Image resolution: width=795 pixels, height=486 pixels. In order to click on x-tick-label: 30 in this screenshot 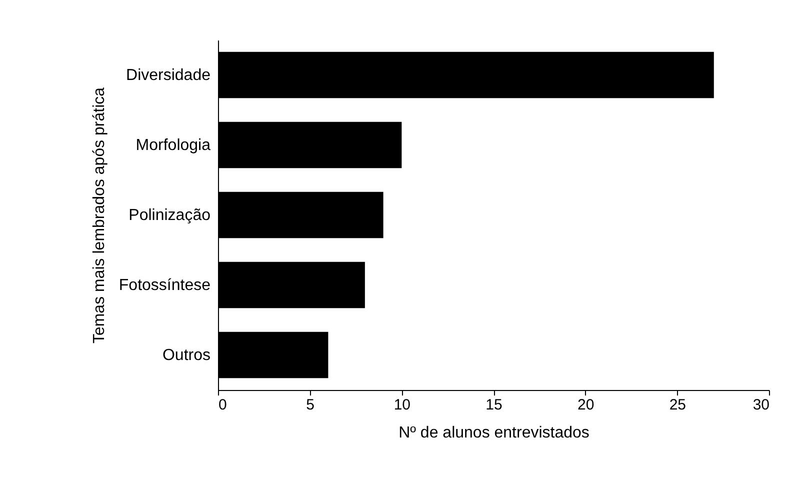, I will do `click(761, 405)`.